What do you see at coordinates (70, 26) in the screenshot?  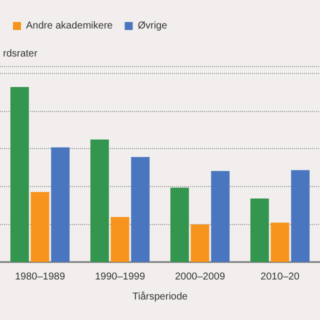 I see `legend-label: Andre akademikere` at bounding box center [70, 26].